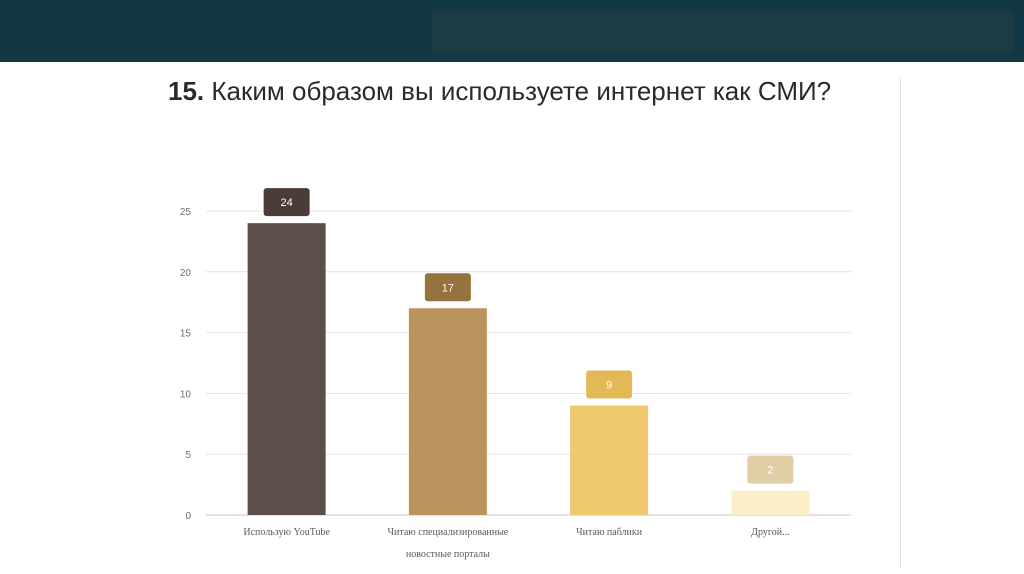 The height and width of the screenshot is (574, 1024). I want to click on data-label: 17, so click(448, 288).